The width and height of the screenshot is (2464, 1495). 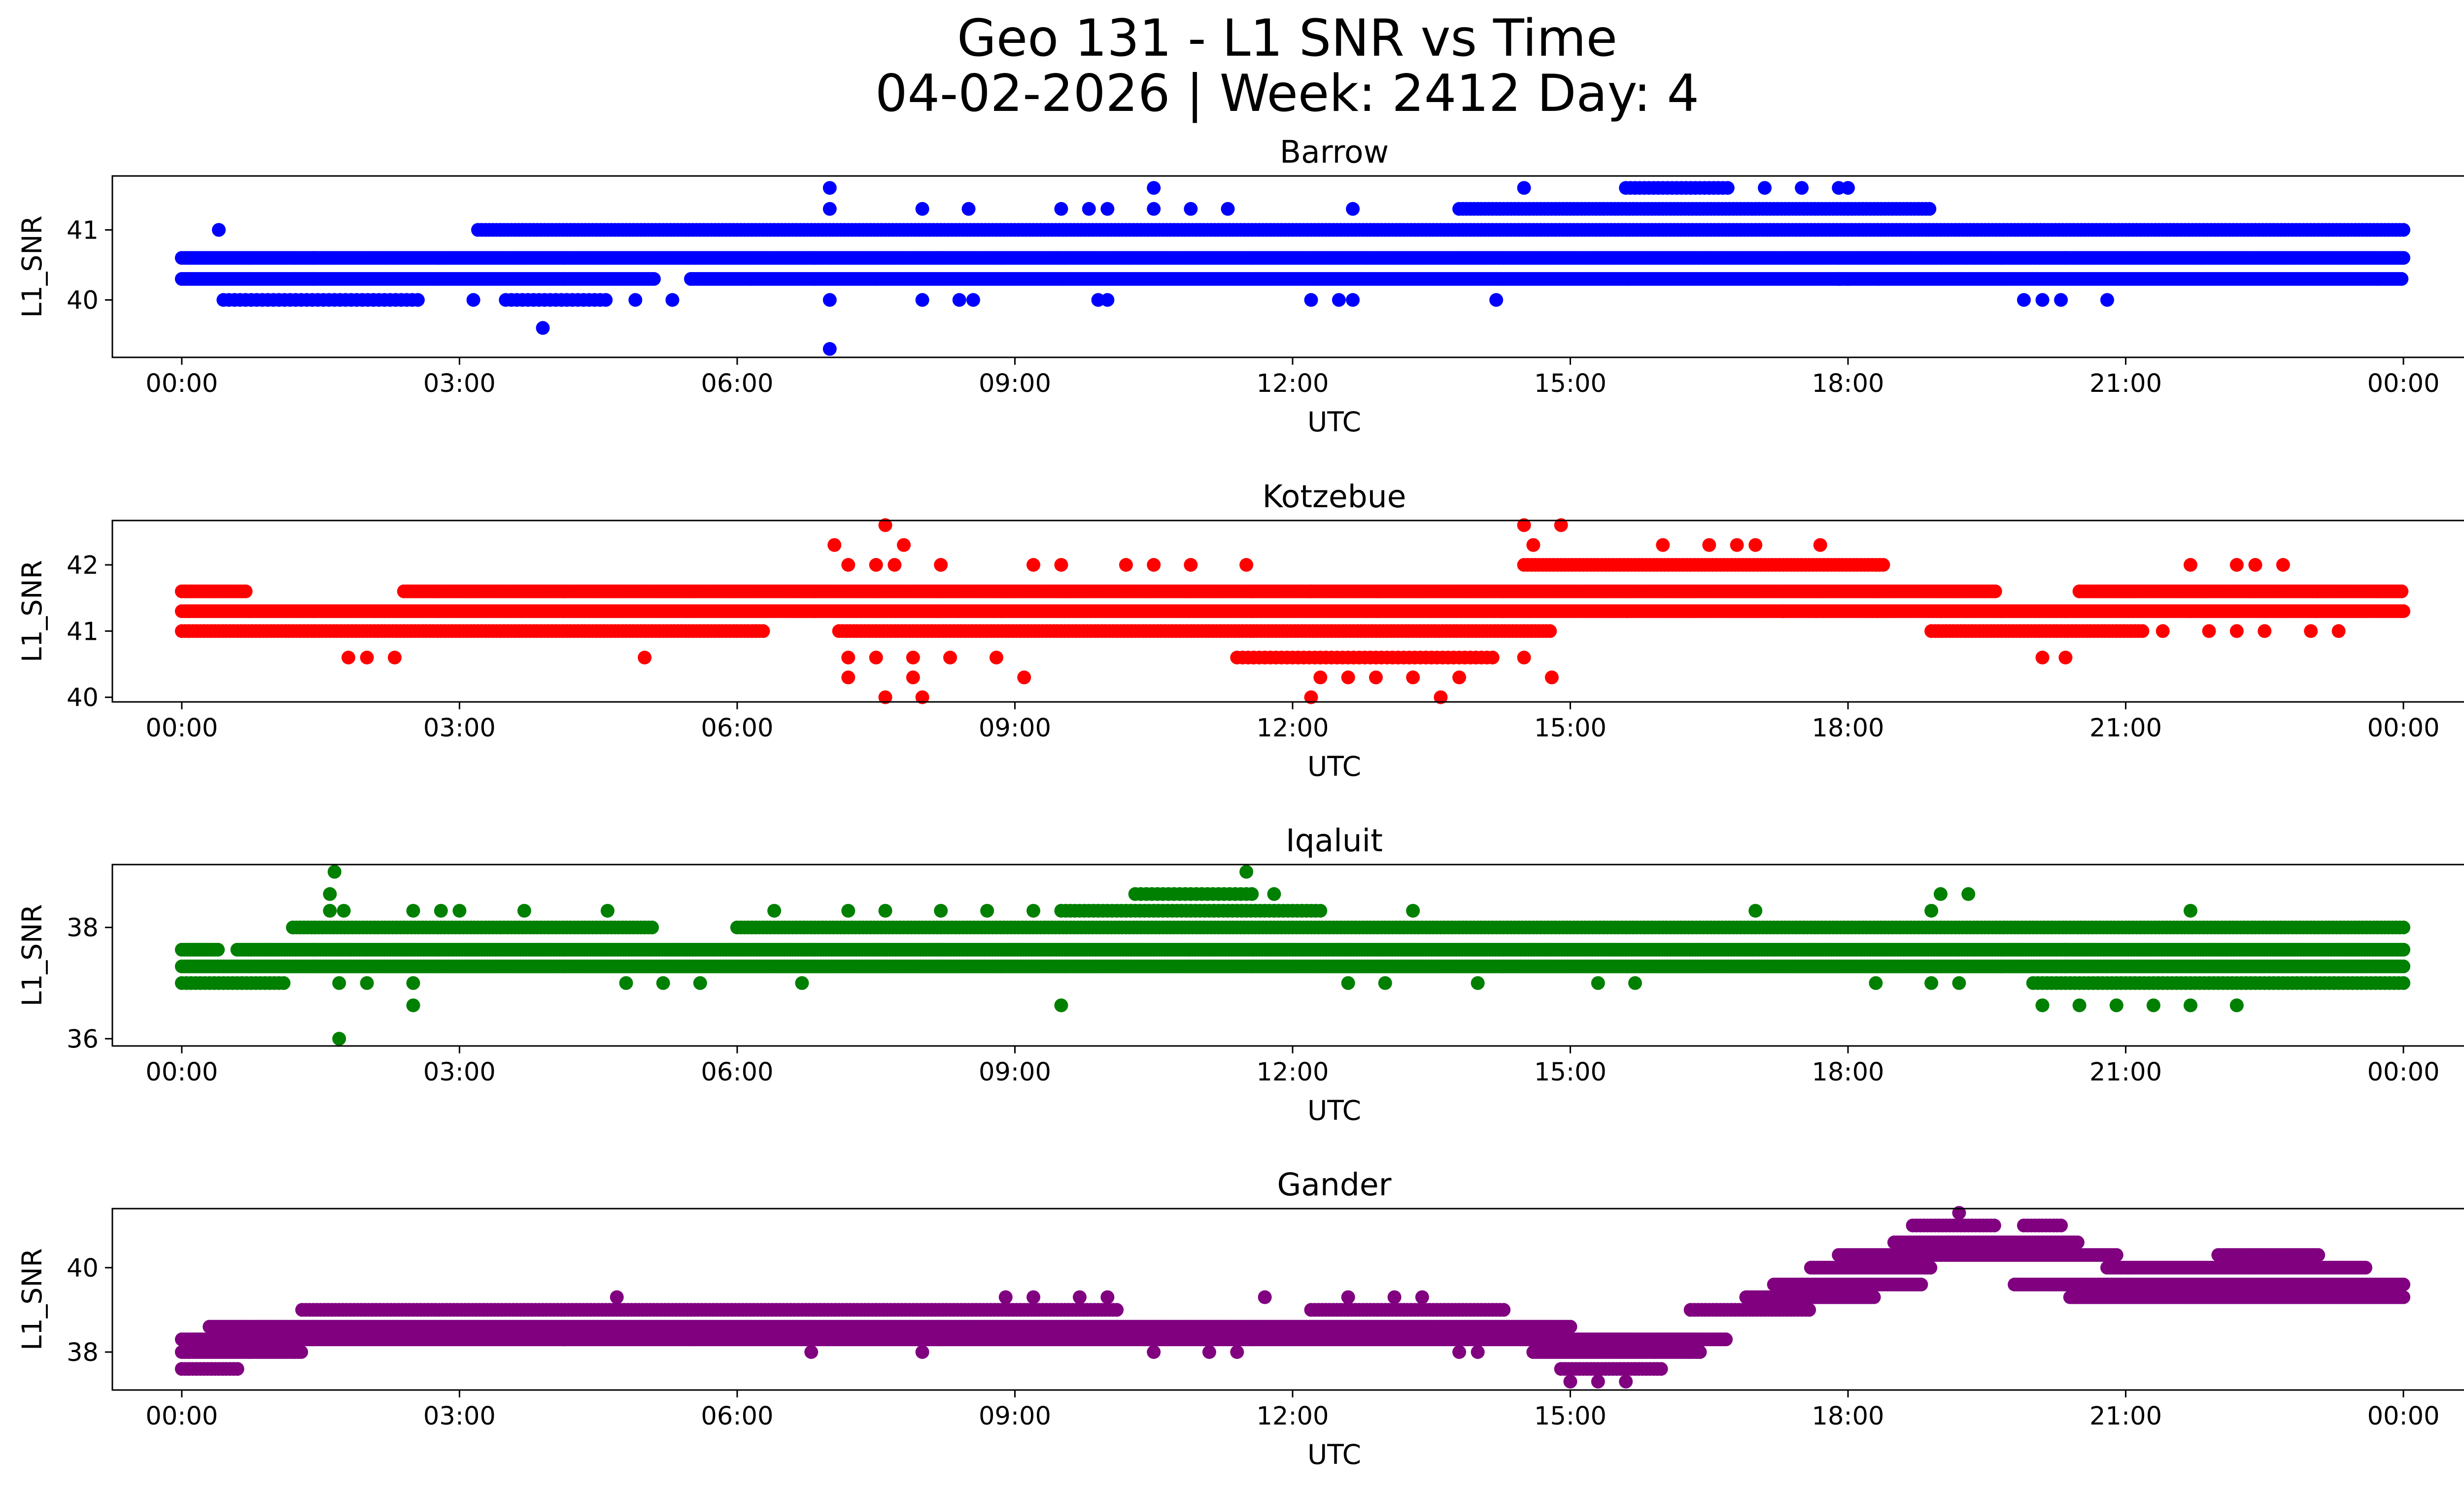 What do you see at coordinates (32, 611) in the screenshot?
I see `y-axis-label: L1_SNR` at bounding box center [32, 611].